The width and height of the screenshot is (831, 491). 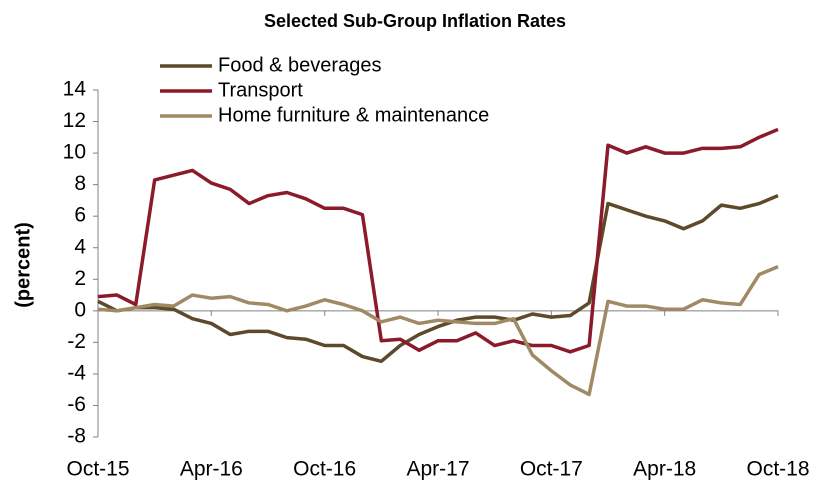 What do you see at coordinates (260, 90) in the screenshot?
I see `legend-label: Transport` at bounding box center [260, 90].